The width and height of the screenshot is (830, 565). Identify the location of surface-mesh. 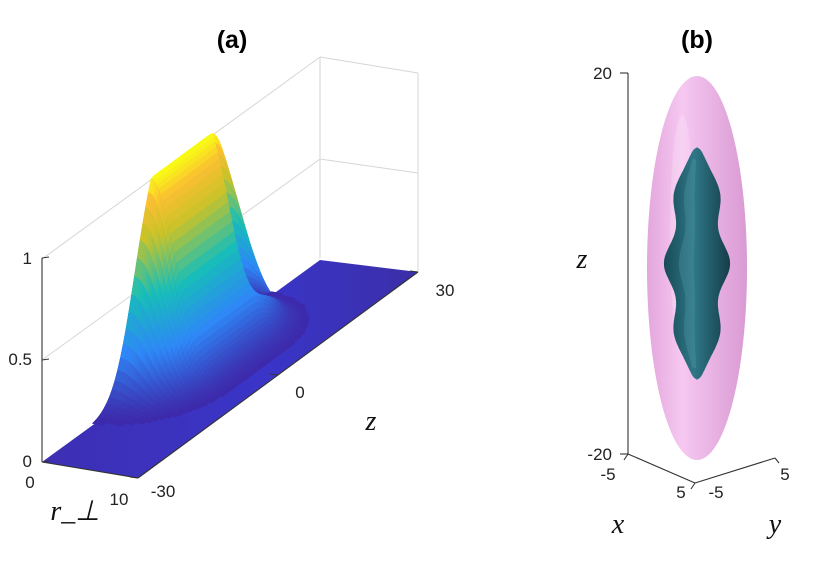
(201, 279).